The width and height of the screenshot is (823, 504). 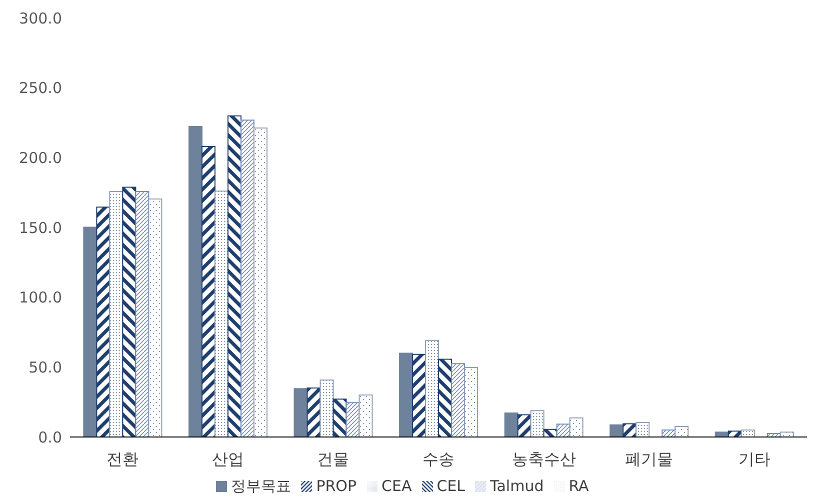 I want to click on x-tick-label: 기타, so click(x=754, y=458).